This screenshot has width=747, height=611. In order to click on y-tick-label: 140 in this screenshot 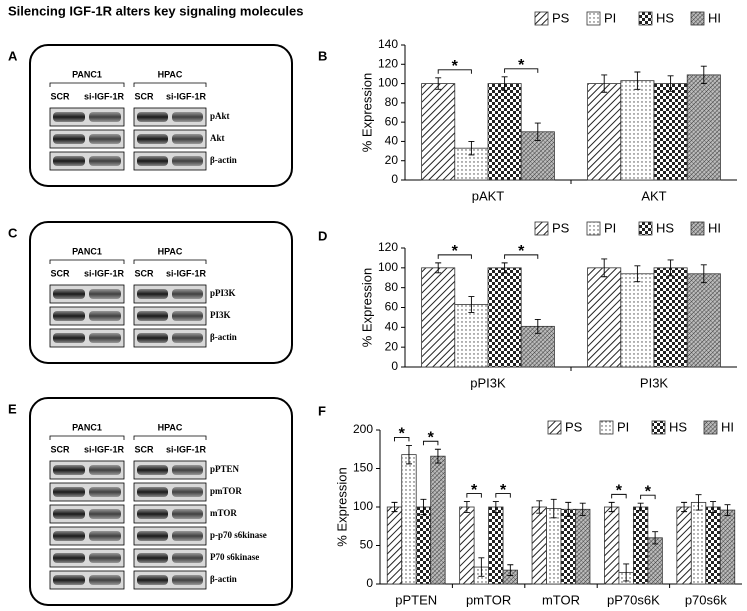, I will do `click(388, 44)`.